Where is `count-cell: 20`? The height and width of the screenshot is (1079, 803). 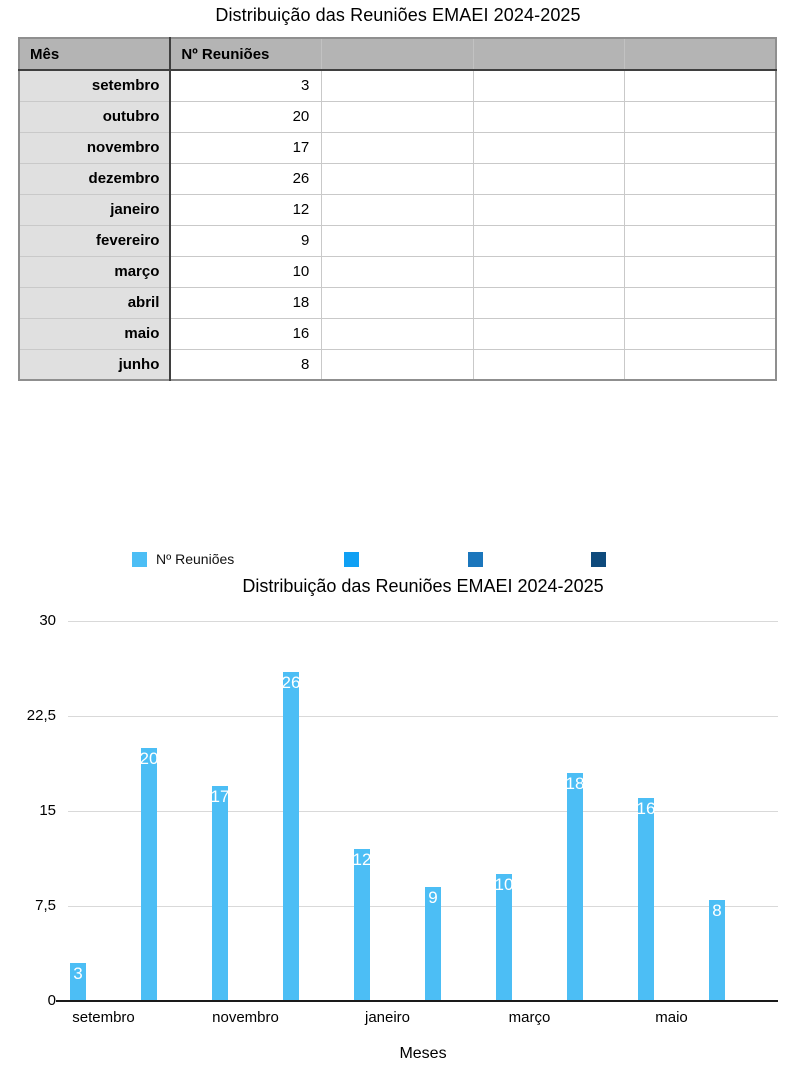 count-cell: 20 is located at coordinates (246, 116).